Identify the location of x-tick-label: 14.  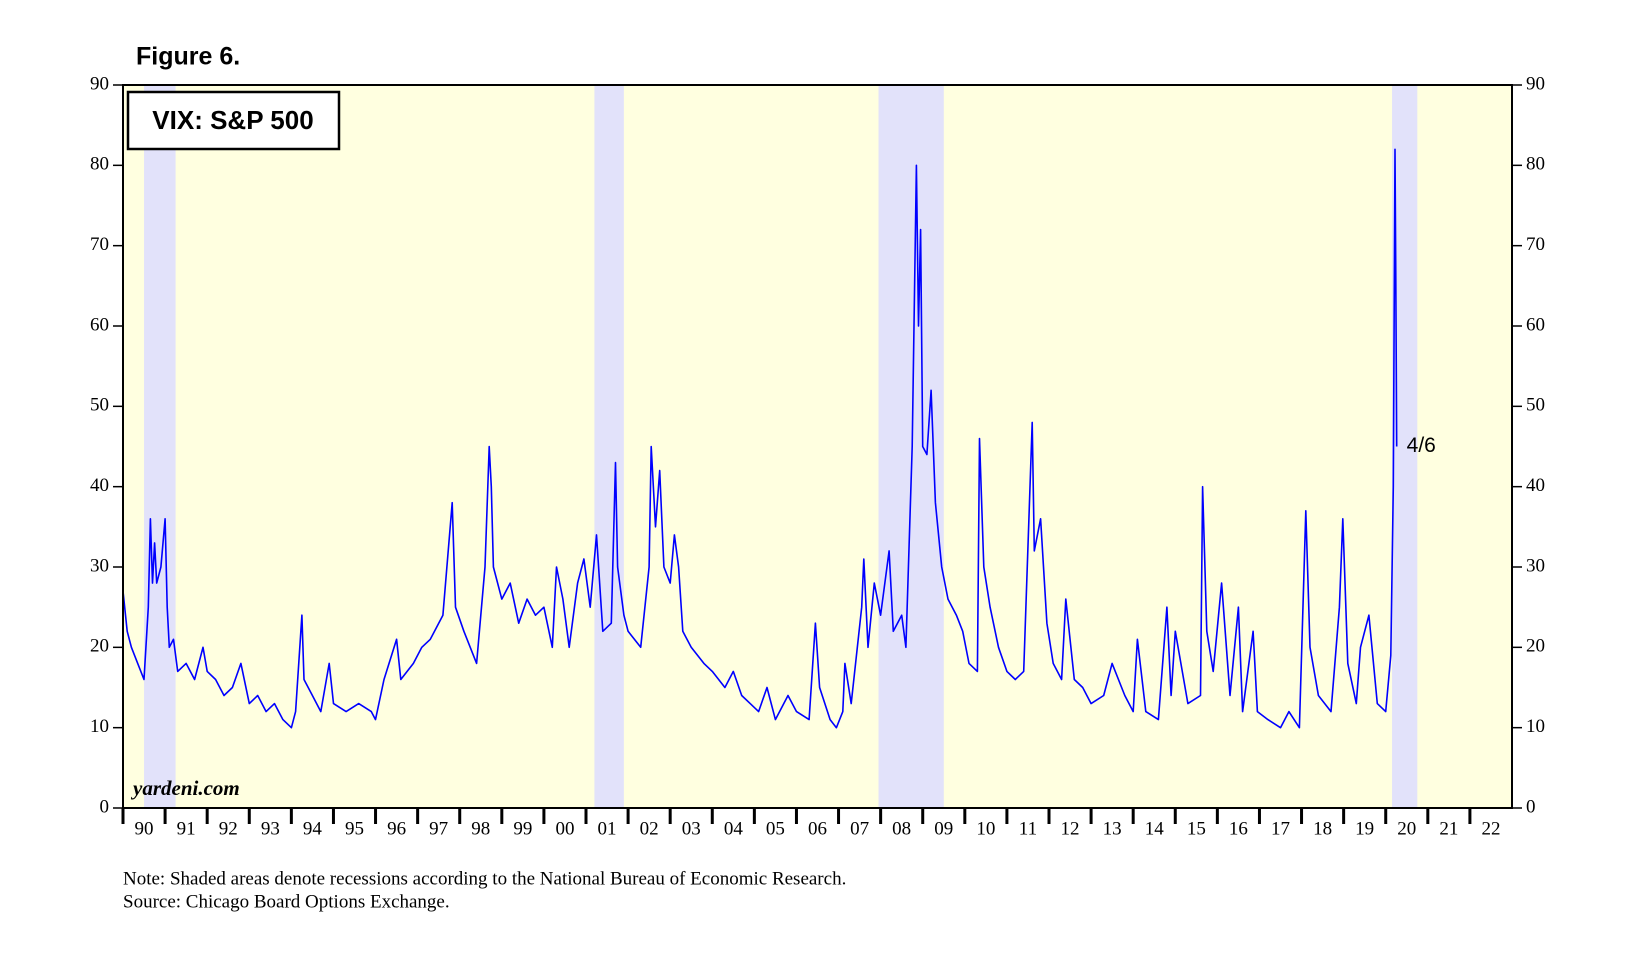
(1155, 828).